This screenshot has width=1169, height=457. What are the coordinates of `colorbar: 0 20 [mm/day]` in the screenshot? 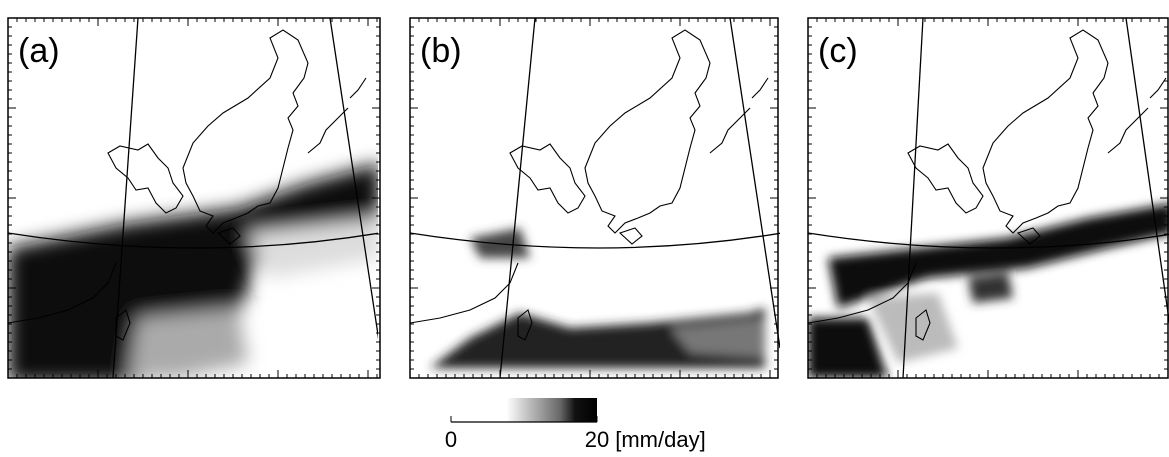 It's located at (575, 425).